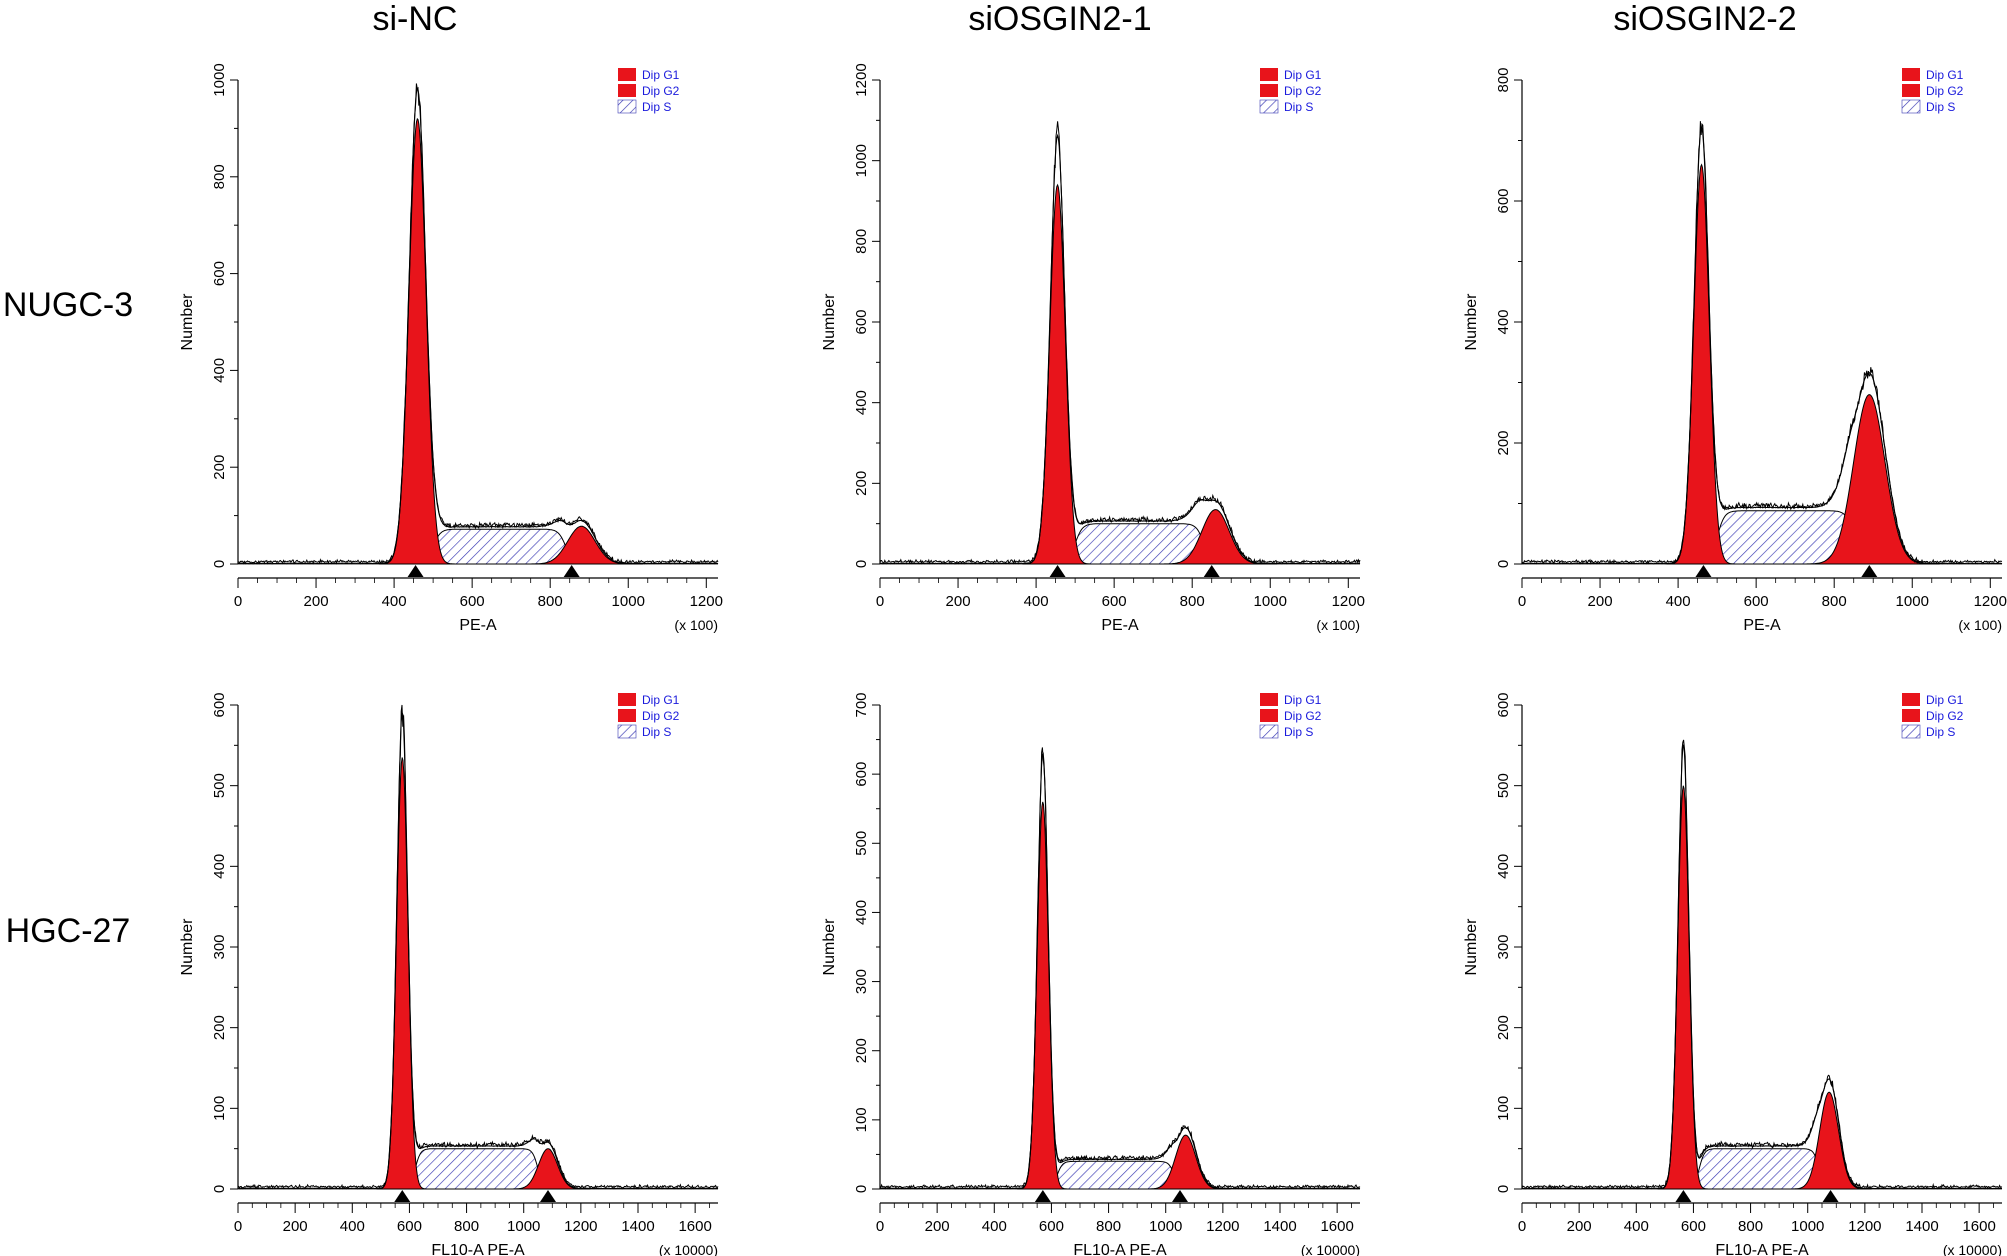 Image resolution: width=2007 pixels, height=1256 pixels. Describe the element at coordinates (68, 931) in the screenshot. I see `row-label-hgc-27: HGC-27` at that location.